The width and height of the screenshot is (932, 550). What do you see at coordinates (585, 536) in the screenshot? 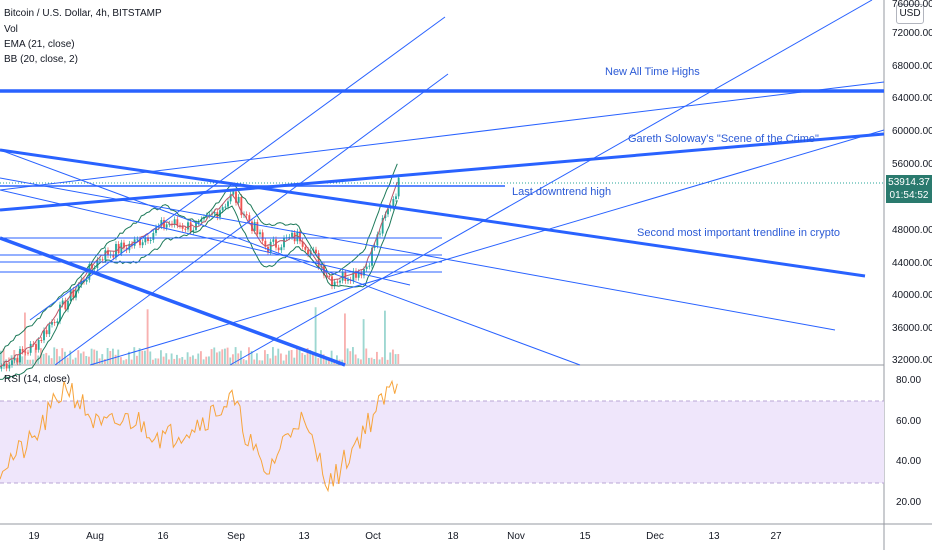
I see `time-tick: 15` at bounding box center [585, 536].